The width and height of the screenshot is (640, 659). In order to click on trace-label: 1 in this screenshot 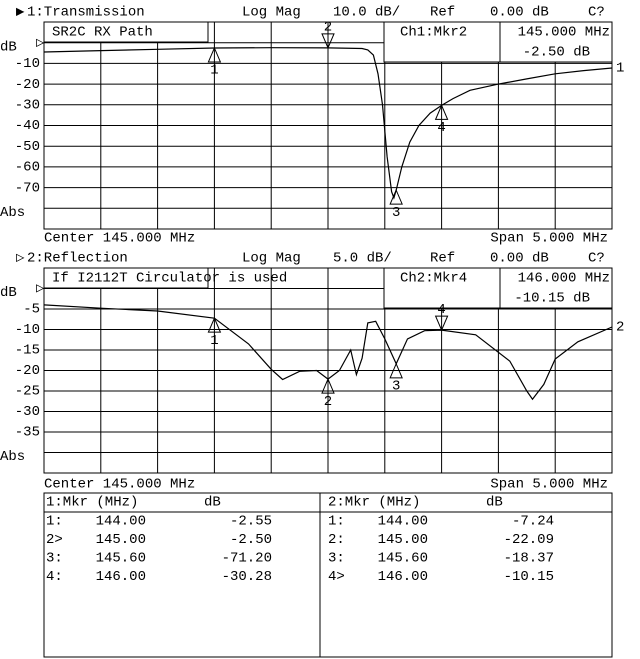, I will do `click(620, 69)`.